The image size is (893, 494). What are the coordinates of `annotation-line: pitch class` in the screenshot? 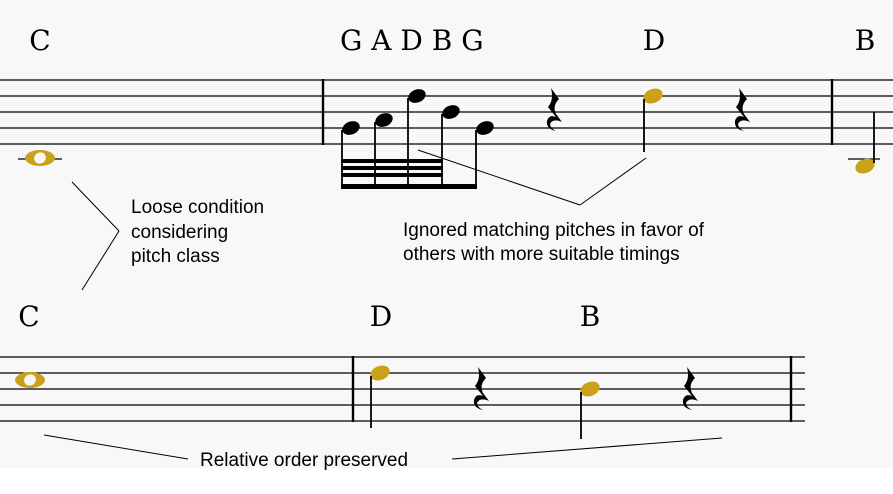 It's located at (175, 256).